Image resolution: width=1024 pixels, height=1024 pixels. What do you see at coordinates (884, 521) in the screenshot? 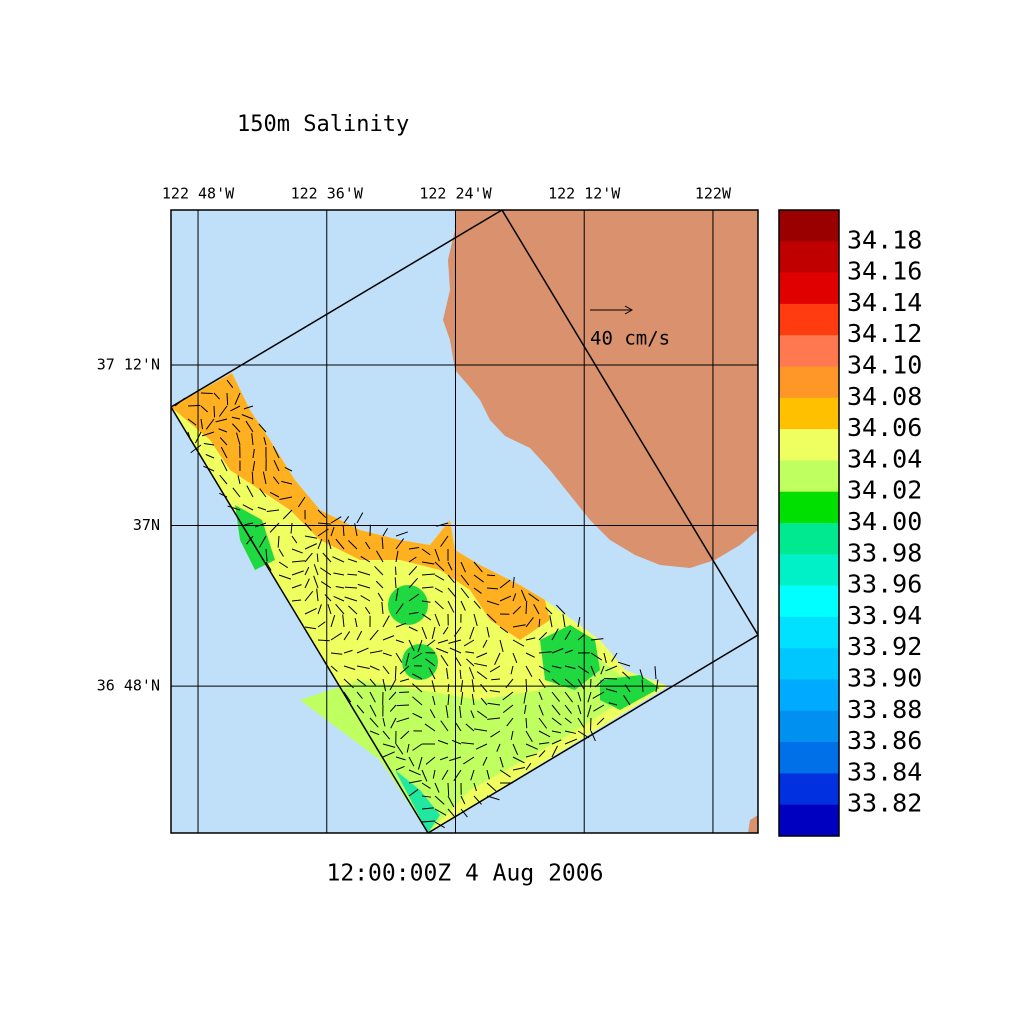
I see `colorbar-label: 34.00` at bounding box center [884, 521].